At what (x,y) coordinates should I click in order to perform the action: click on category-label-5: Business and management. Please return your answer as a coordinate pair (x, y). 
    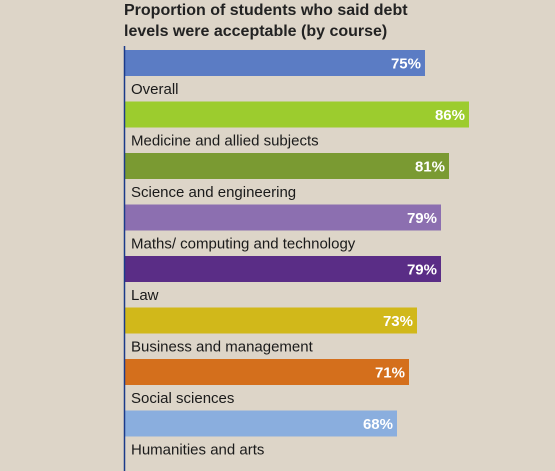
    Looking at the image, I should click on (222, 347).